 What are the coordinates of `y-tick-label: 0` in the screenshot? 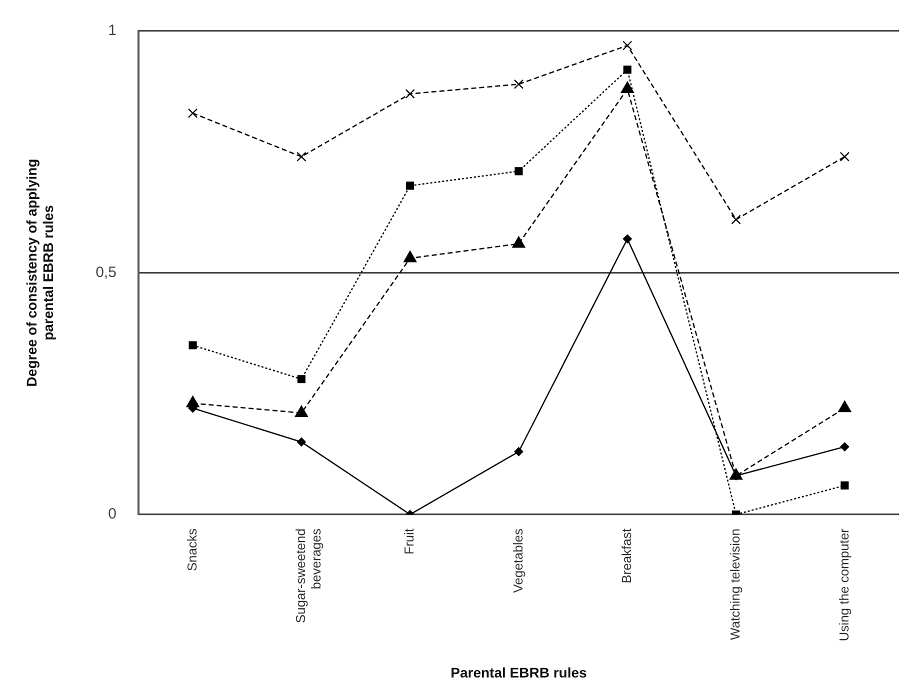 It's located at (112, 514).